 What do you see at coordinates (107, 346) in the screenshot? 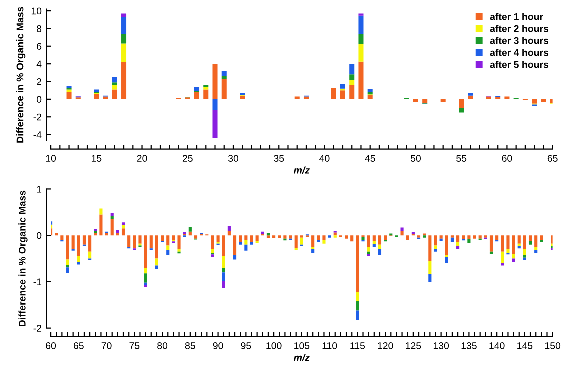
I see `x-tick-label: 70` at bounding box center [107, 346].